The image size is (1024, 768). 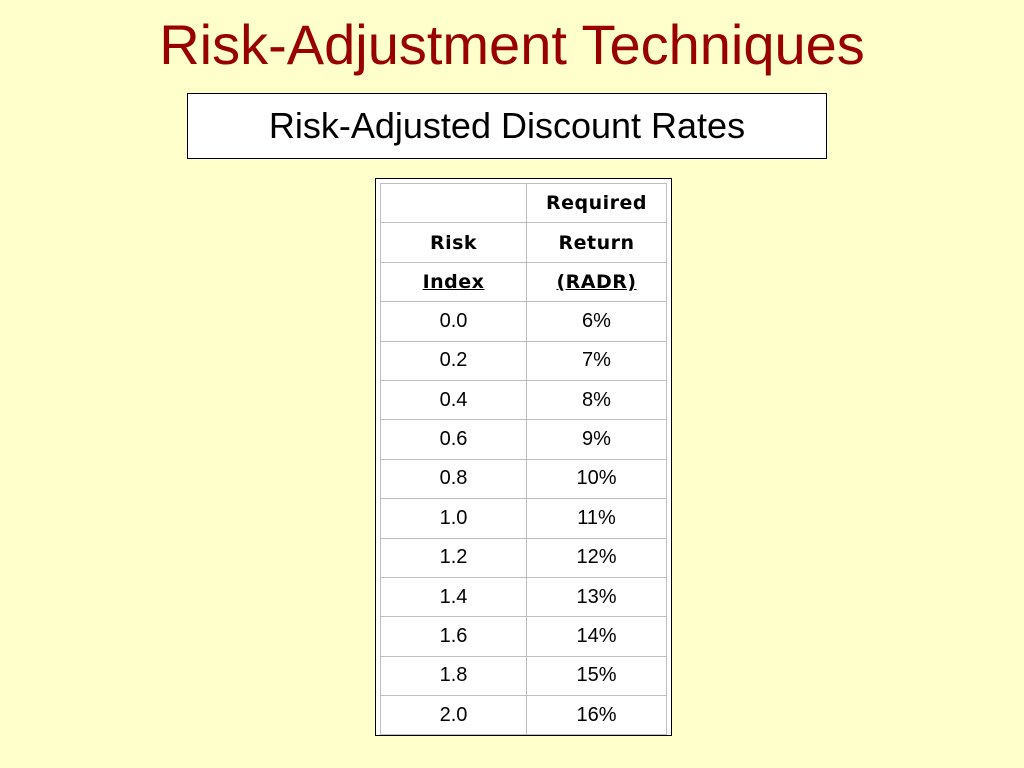 I want to click on header-cell, so click(x=453, y=203).